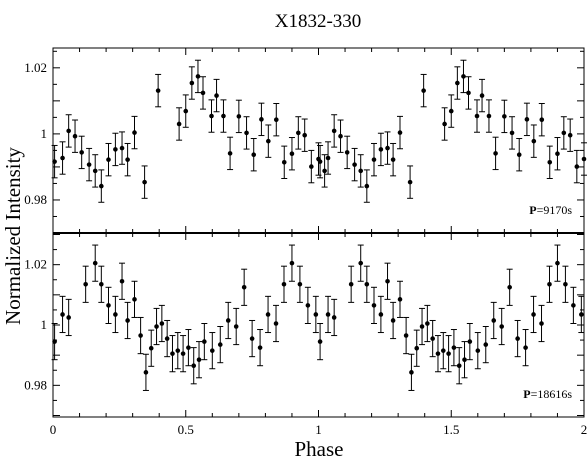  I want to click on y-tick-label: 1.02, so click(35, 67).